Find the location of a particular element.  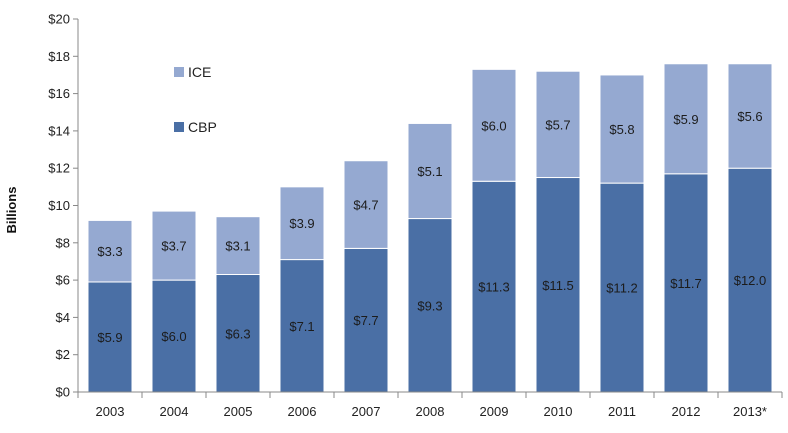

bar-ice-2012 is located at coordinates (686, 119).